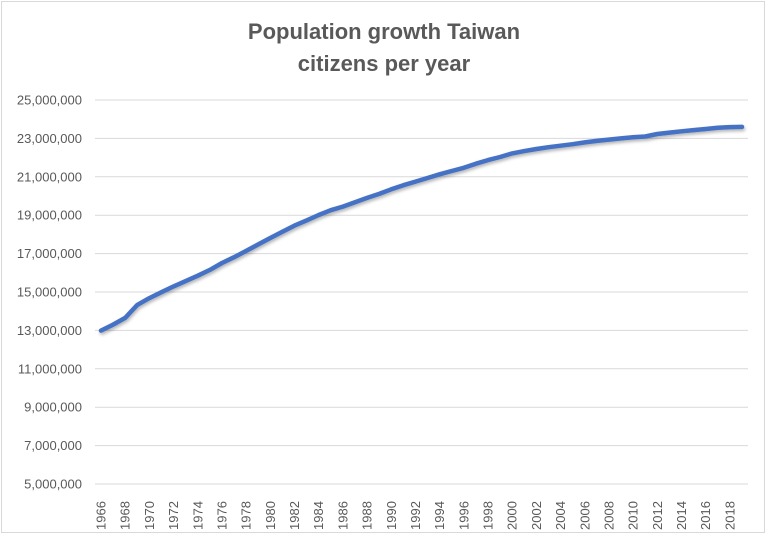  I want to click on y-tick-label: 5,000,000, so click(53, 484).